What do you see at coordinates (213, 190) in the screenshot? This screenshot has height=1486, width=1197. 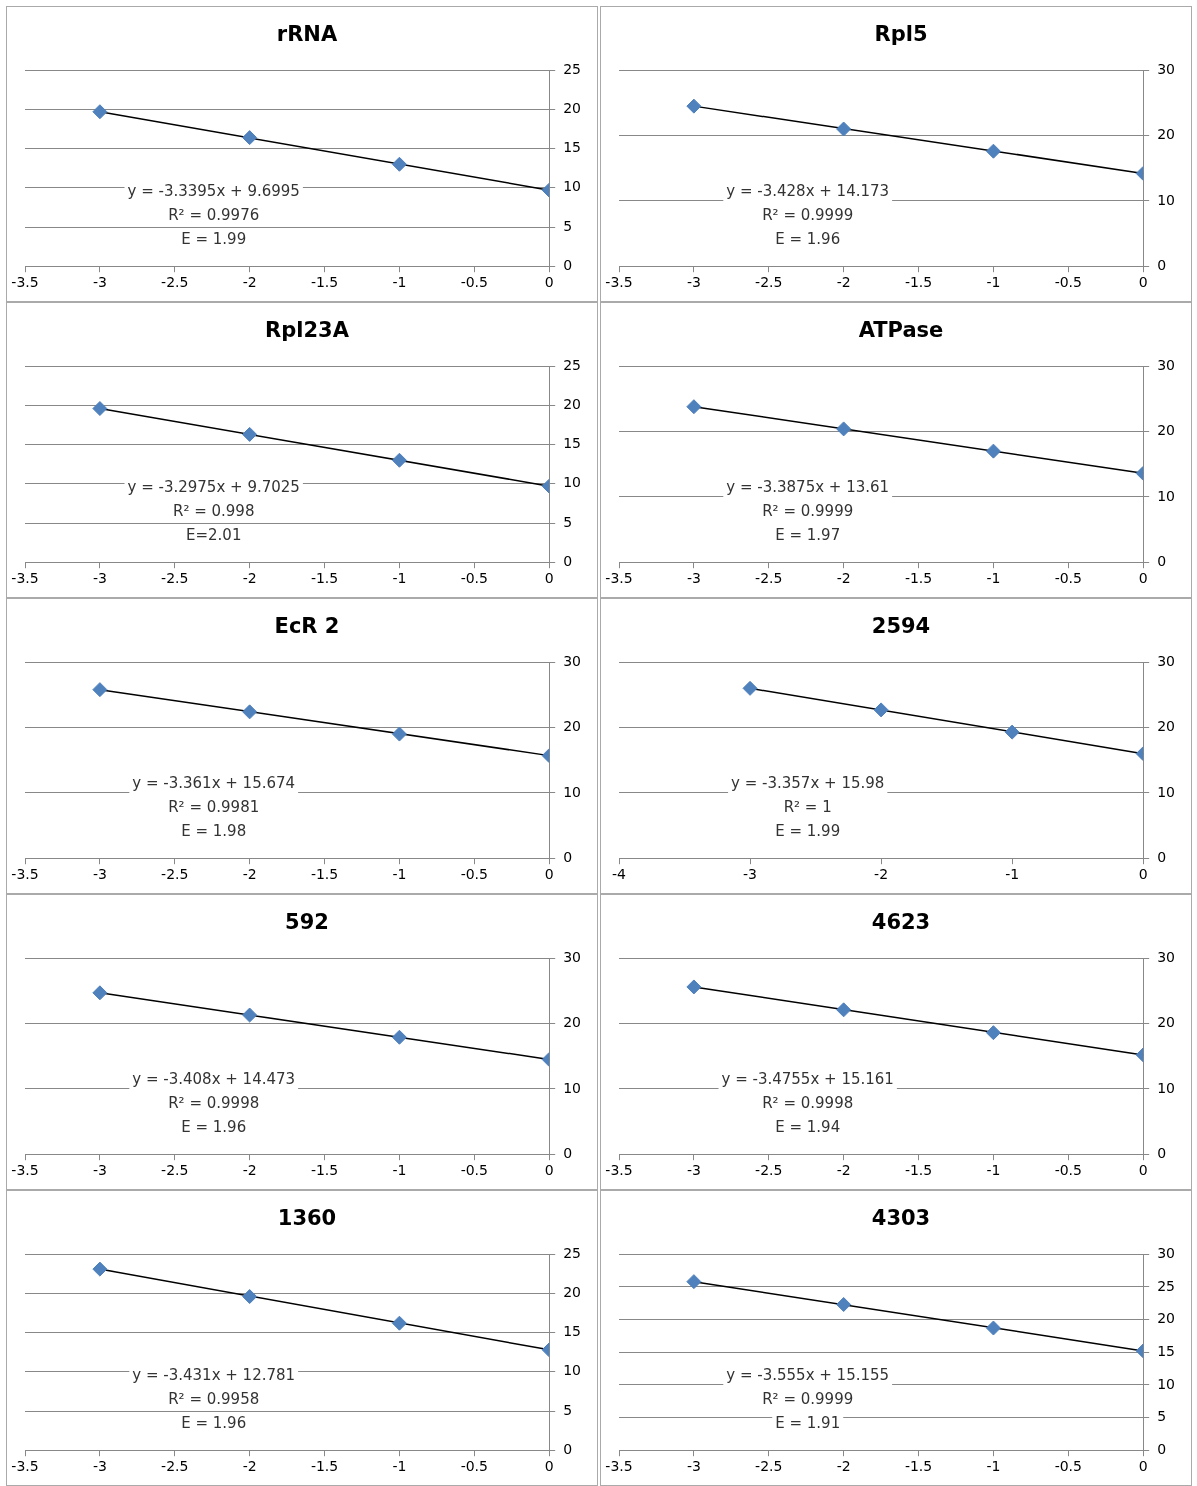 I see `annotation: y = -3.3395x + 9.6995` at bounding box center [213, 190].